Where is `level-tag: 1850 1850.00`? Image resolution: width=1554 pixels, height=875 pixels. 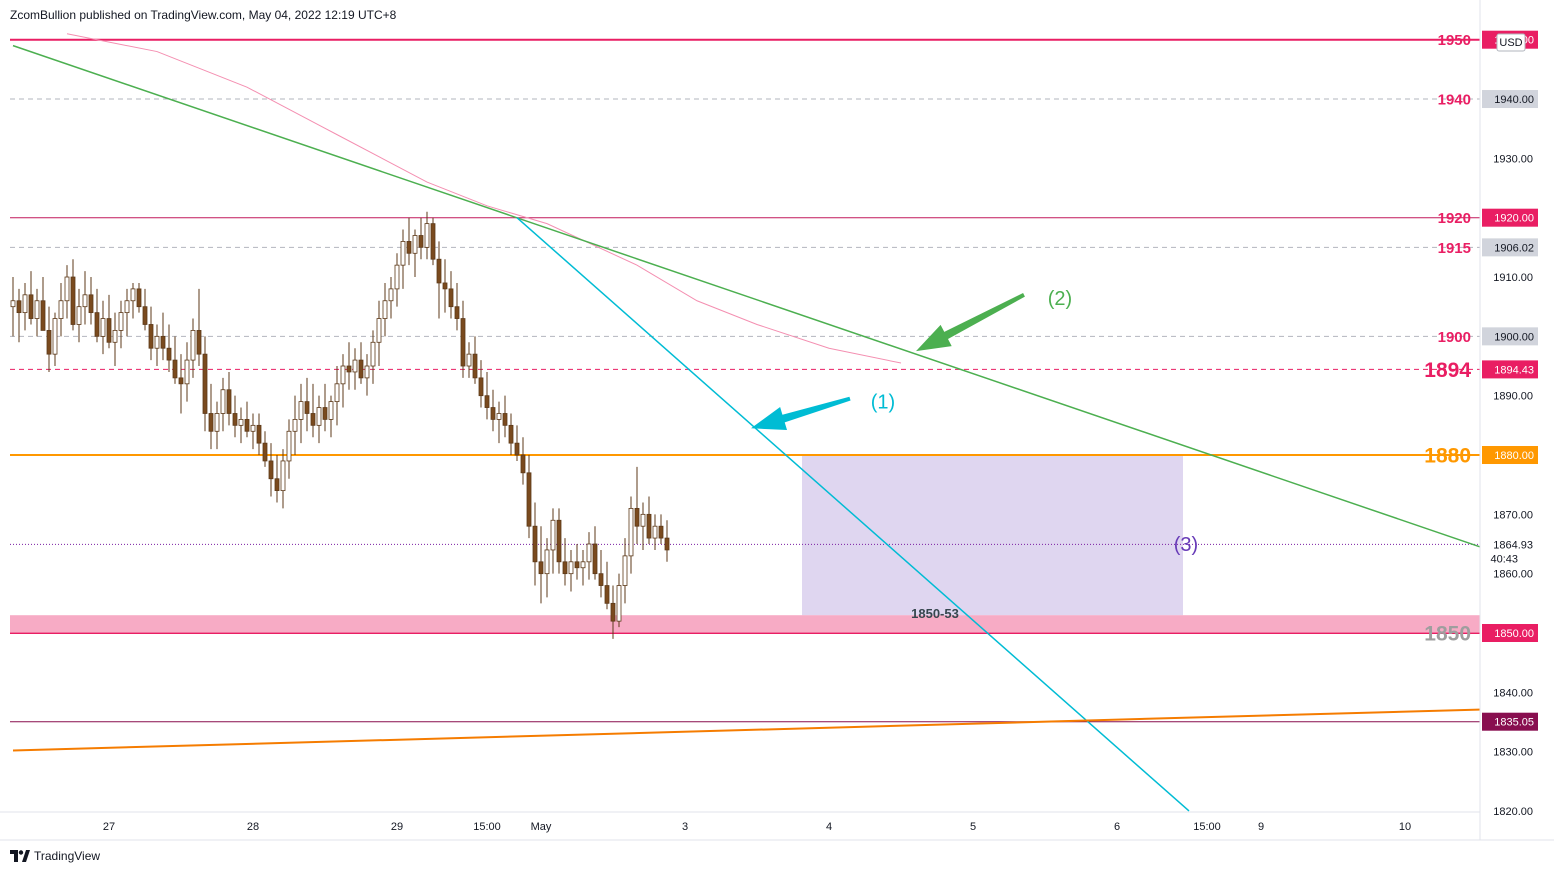
level-tag: 1850 1850.00 is located at coordinates (1481, 634).